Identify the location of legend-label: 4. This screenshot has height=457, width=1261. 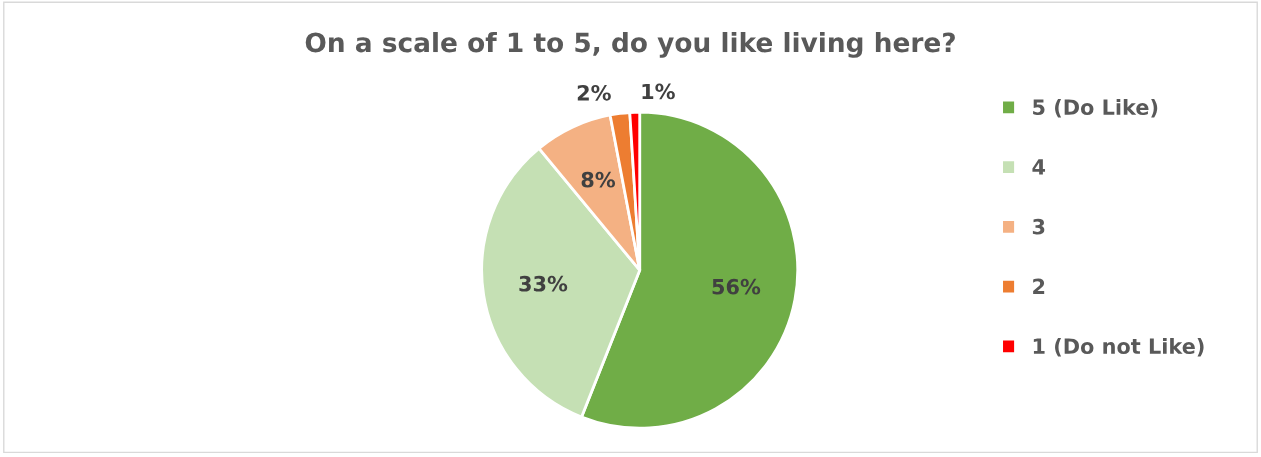
(1039, 167).